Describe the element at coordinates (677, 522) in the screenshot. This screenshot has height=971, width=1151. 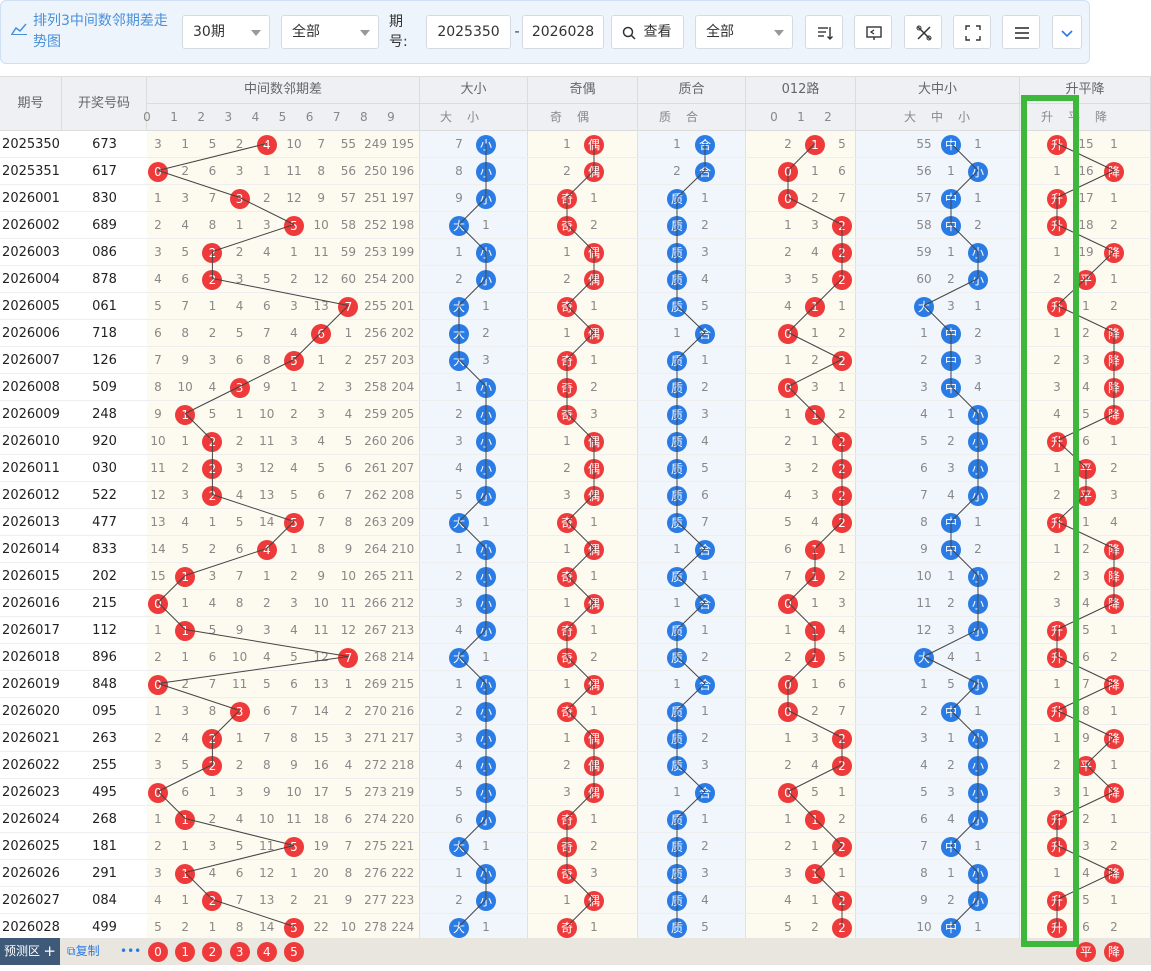
I see `trend-ball: 质` at that location.